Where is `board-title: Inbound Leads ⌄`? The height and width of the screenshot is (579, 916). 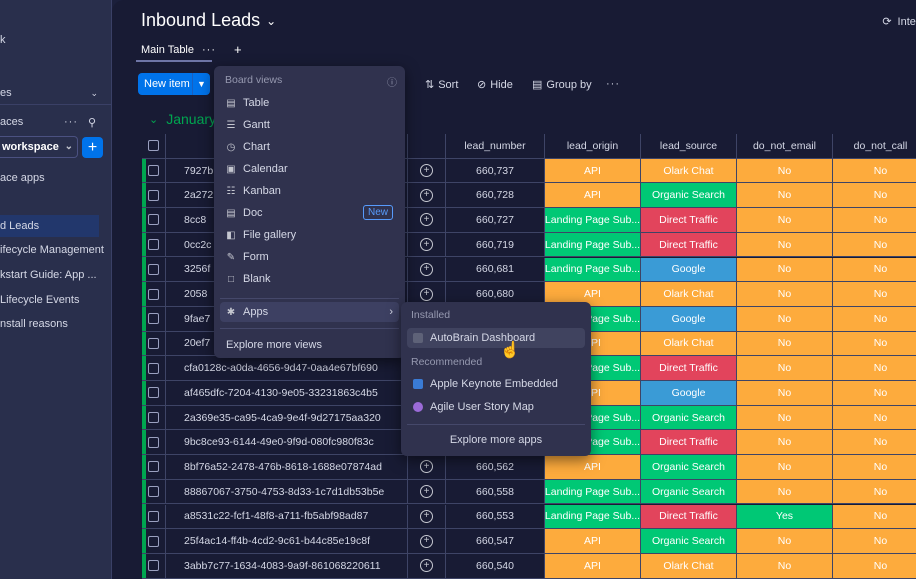
board-title: Inbound Leads ⌄ is located at coordinates (209, 20).